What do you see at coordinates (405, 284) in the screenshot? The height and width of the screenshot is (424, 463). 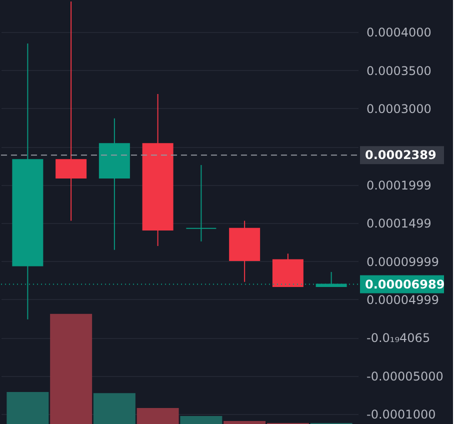 I see `ref-line-label: 0.00006989` at bounding box center [405, 284].